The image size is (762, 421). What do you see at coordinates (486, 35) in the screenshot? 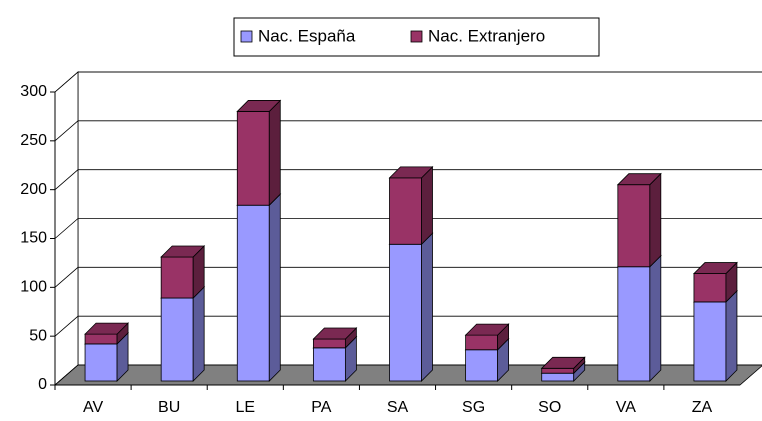
I see `legend-label: Nac. Extranjero` at bounding box center [486, 35].